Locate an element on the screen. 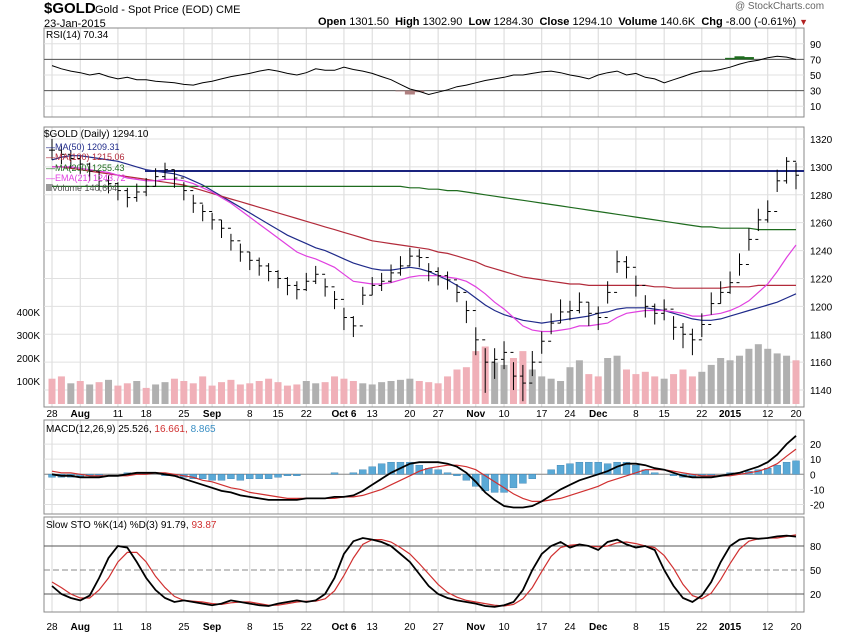  volume-tick-label: 200K is located at coordinates (29, 359).